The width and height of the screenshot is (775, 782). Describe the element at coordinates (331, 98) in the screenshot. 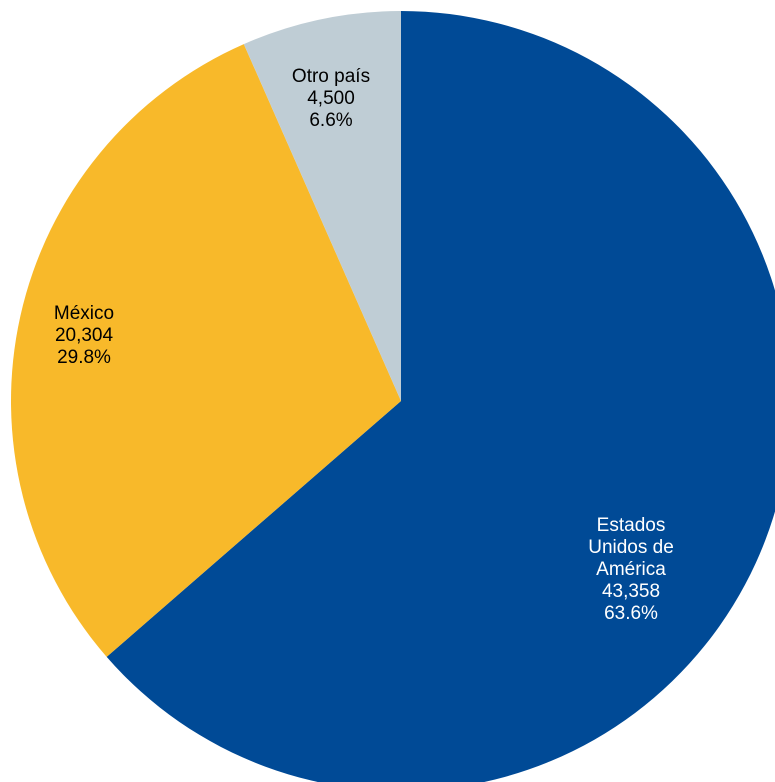

I see `slice-otro-pais-value: 4,500` at that location.